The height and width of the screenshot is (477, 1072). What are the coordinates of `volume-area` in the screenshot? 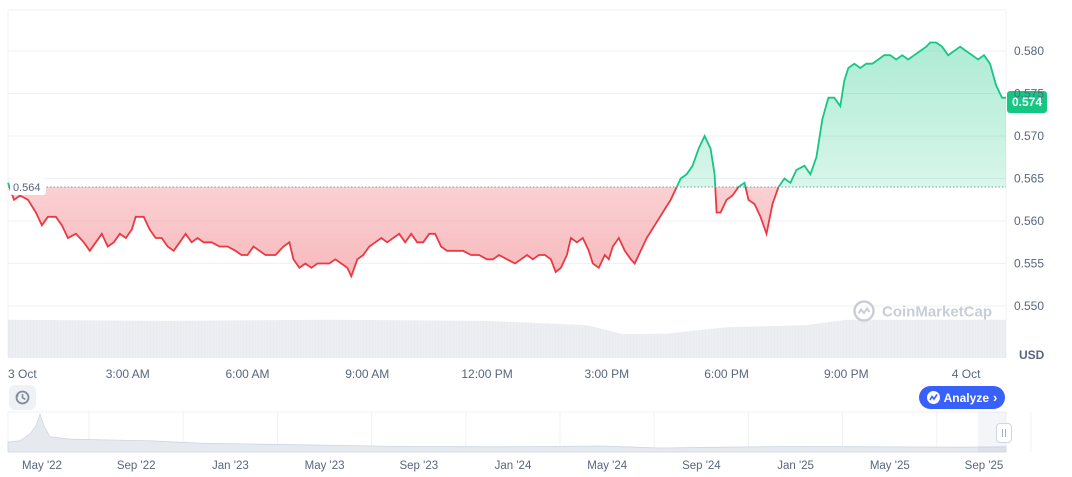 It's located at (507, 338).